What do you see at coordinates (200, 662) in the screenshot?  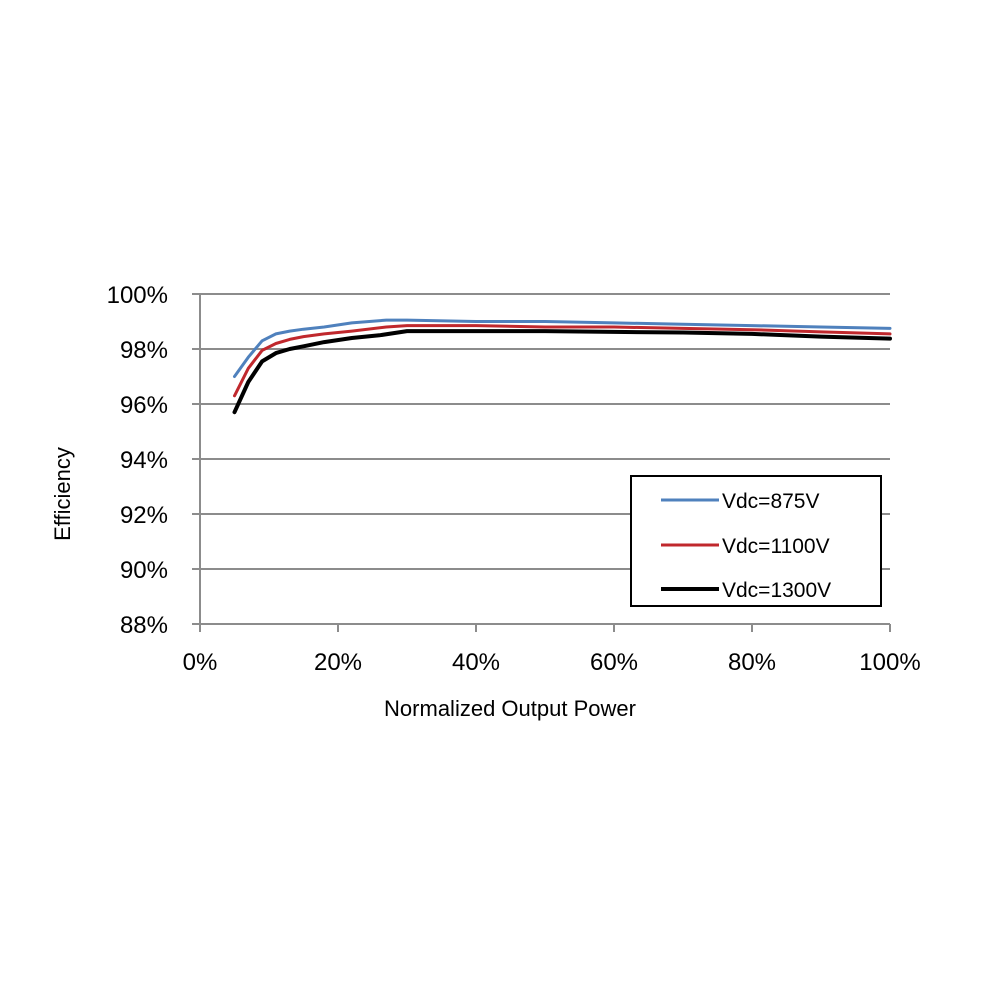 I see `x-tick-label: 0%` at bounding box center [200, 662].